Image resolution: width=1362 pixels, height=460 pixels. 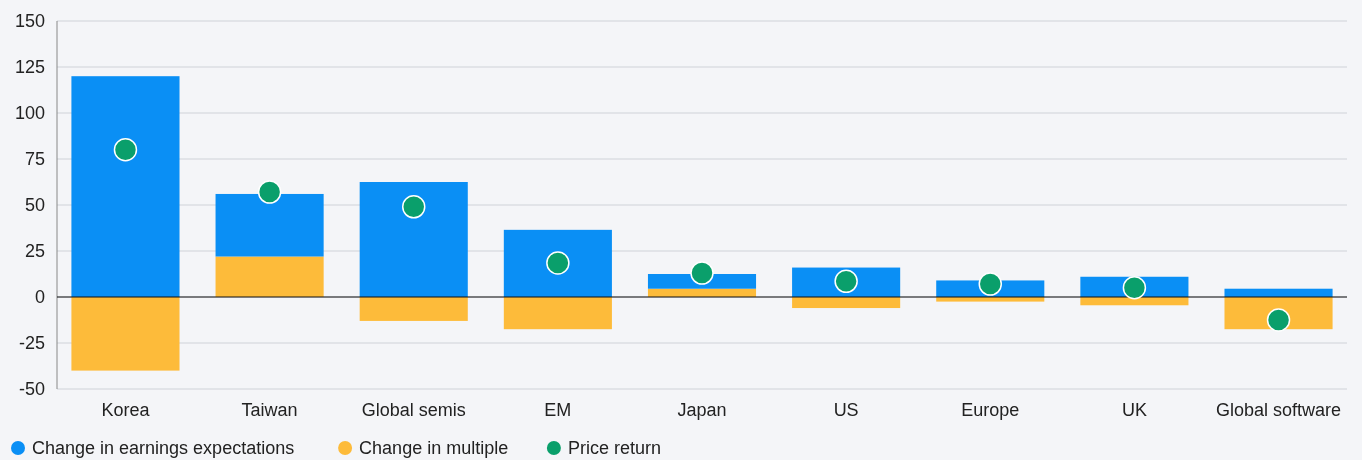 What do you see at coordinates (702, 410) in the screenshot?
I see `x-tick-label: Japan` at bounding box center [702, 410].